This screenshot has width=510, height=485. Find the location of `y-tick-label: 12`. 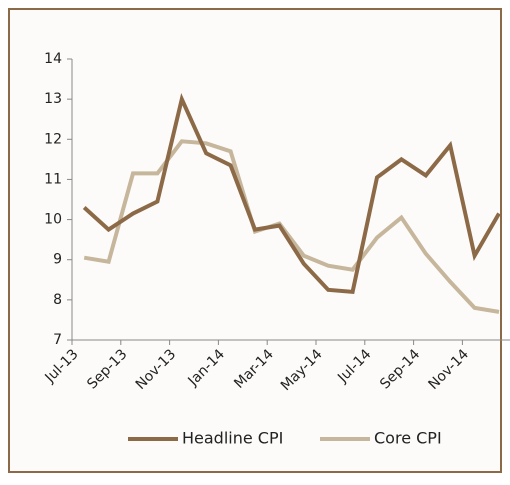

y-tick-label: 12 is located at coordinates (53, 139).